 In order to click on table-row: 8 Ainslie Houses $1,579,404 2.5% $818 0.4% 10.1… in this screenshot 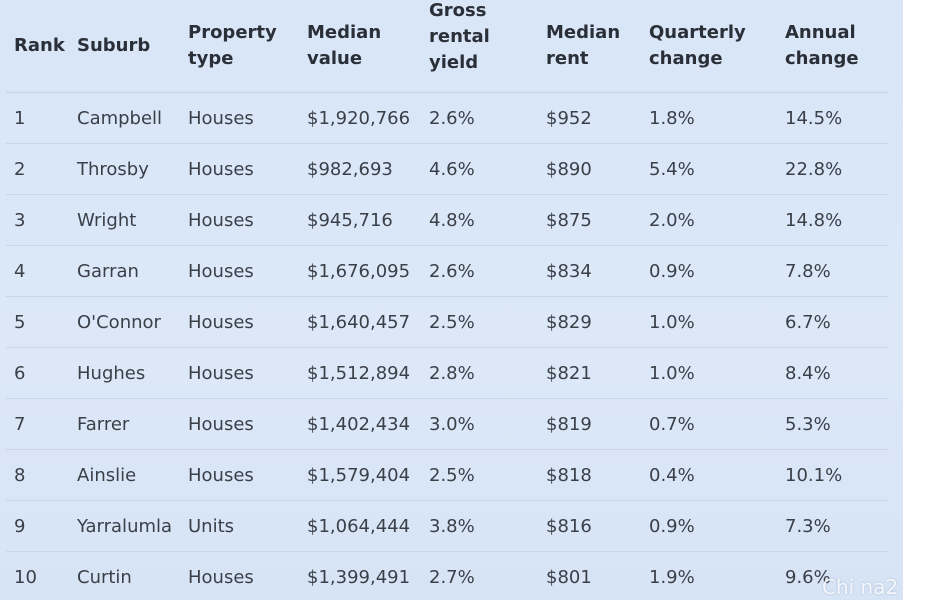, I will do `click(447, 475)`.